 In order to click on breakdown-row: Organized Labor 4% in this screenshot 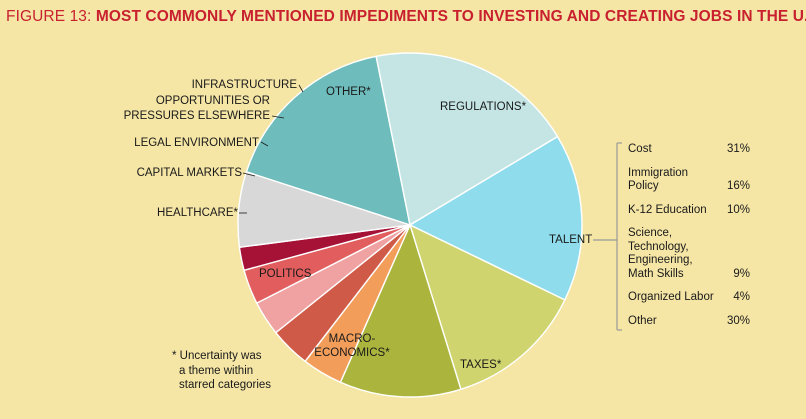, I will do `click(689, 298)`.